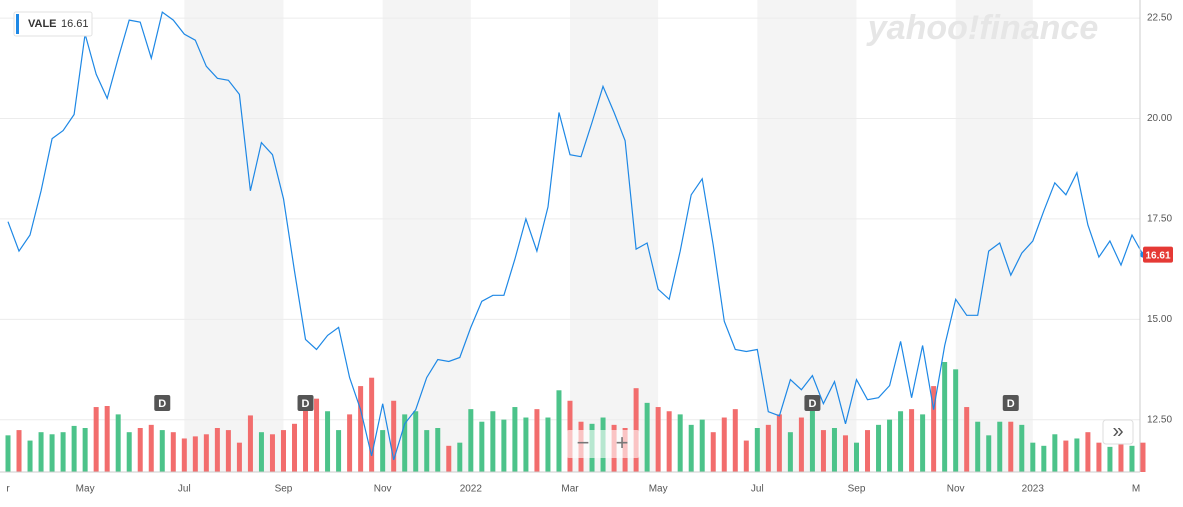  What do you see at coordinates (1159, 118) in the screenshot?
I see `y-tick-label: 20.00` at bounding box center [1159, 118].